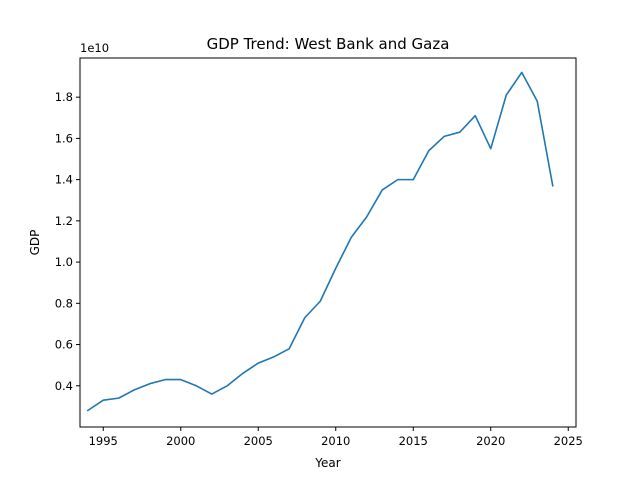  I want to click on y-axis-ticks: 0.4 0.6 0.8 1.0 1.2 1.4 1.6 1.8, so click(67, 241).